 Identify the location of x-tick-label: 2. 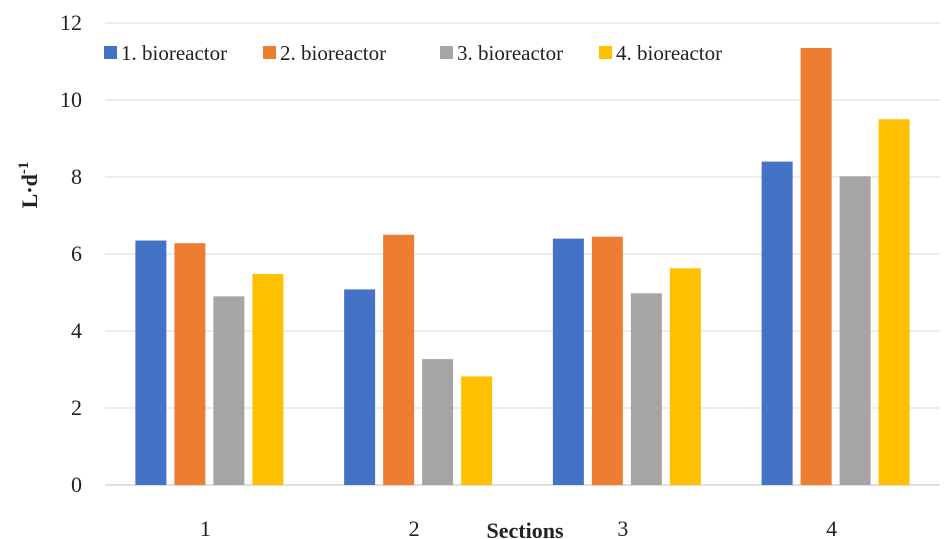
(414, 527).